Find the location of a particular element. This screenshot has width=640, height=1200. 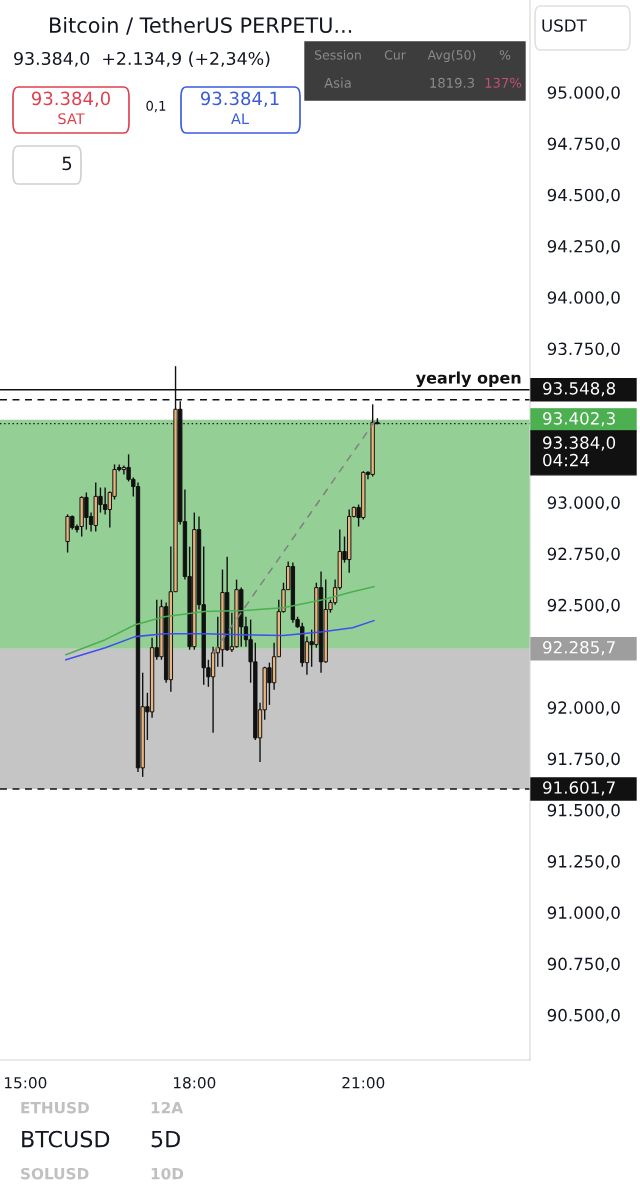

annotation: Avg(50) is located at coordinates (451, 56).